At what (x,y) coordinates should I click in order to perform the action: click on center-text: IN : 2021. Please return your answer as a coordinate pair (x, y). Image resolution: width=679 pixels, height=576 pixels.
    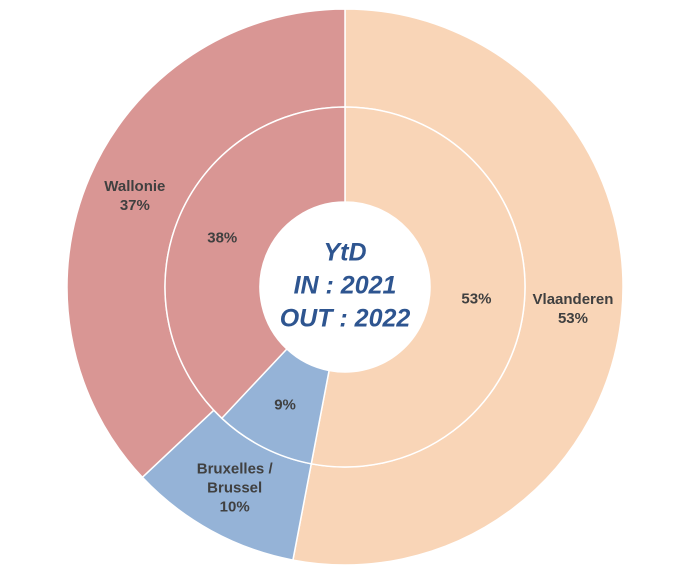
    Looking at the image, I should click on (345, 286).